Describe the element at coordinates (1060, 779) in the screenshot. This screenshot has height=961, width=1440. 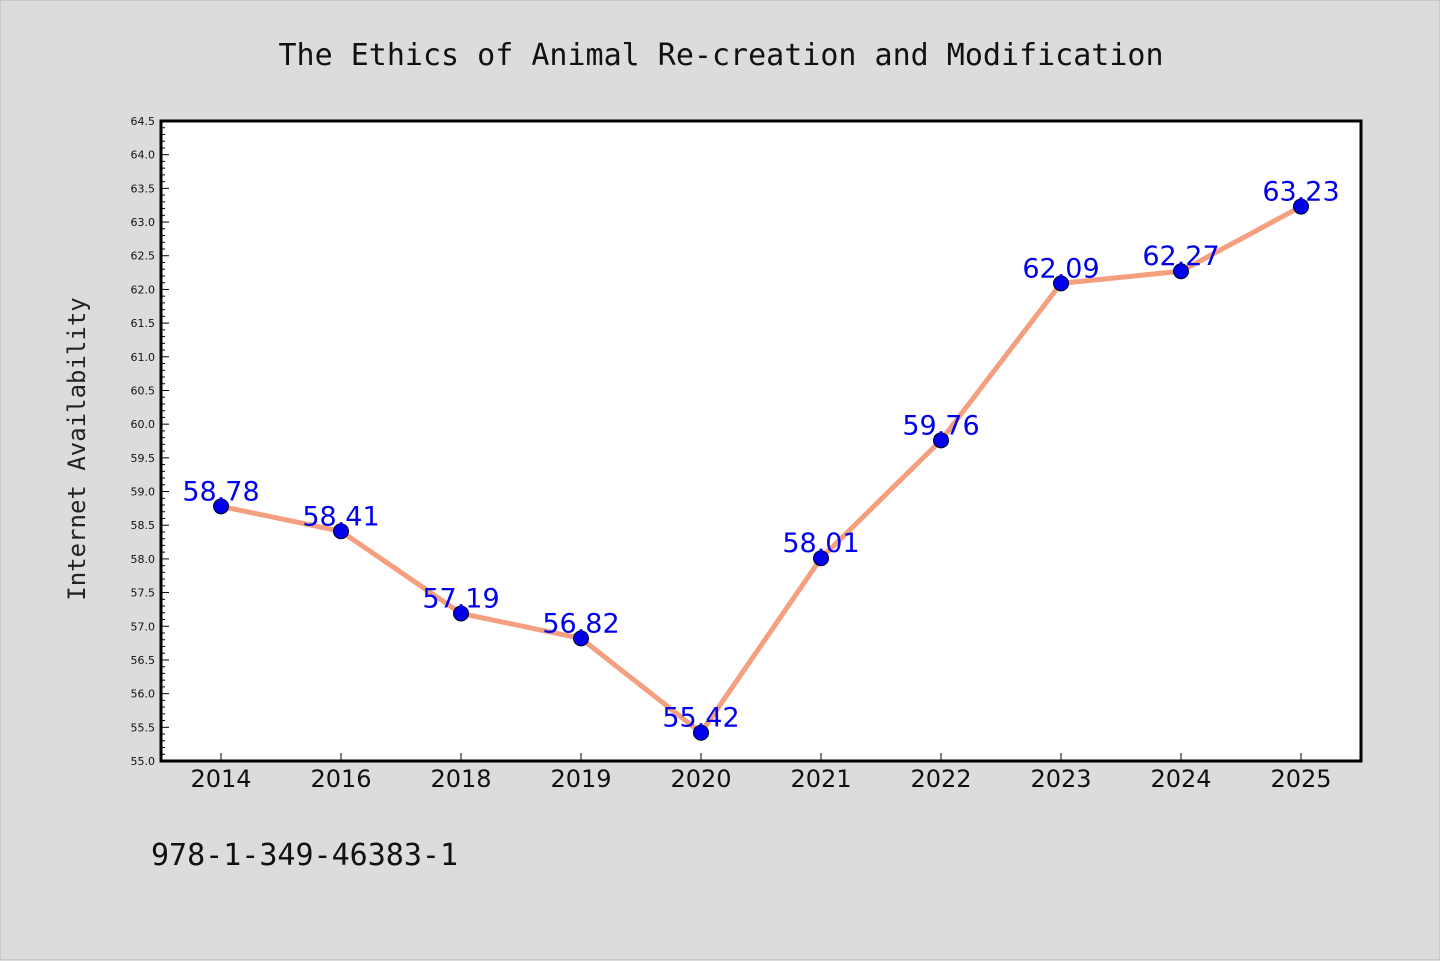
I see `x-tick-label: 2023` at that location.